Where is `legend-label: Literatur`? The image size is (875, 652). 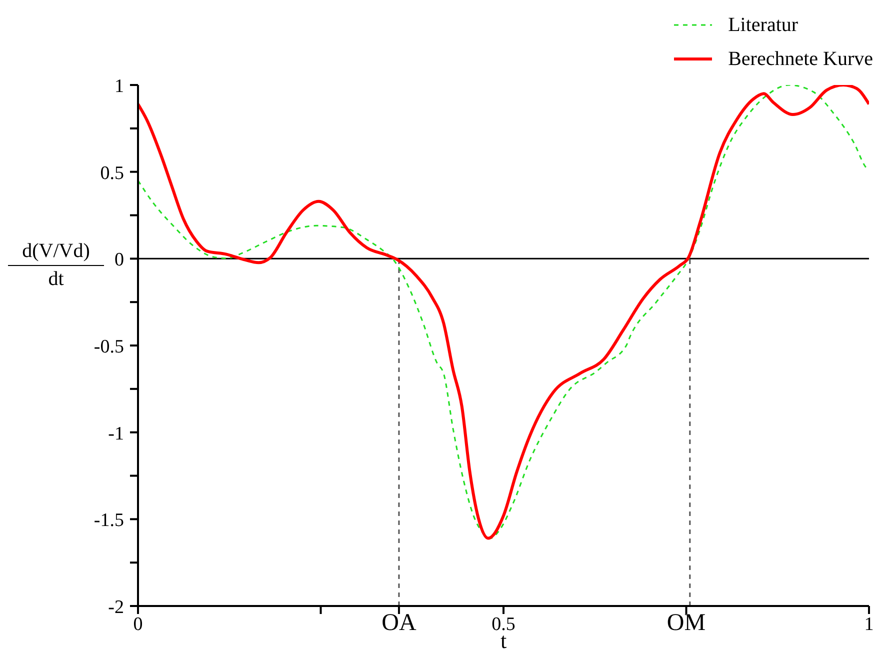 legend-label: Literatur is located at coordinates (763, 25).